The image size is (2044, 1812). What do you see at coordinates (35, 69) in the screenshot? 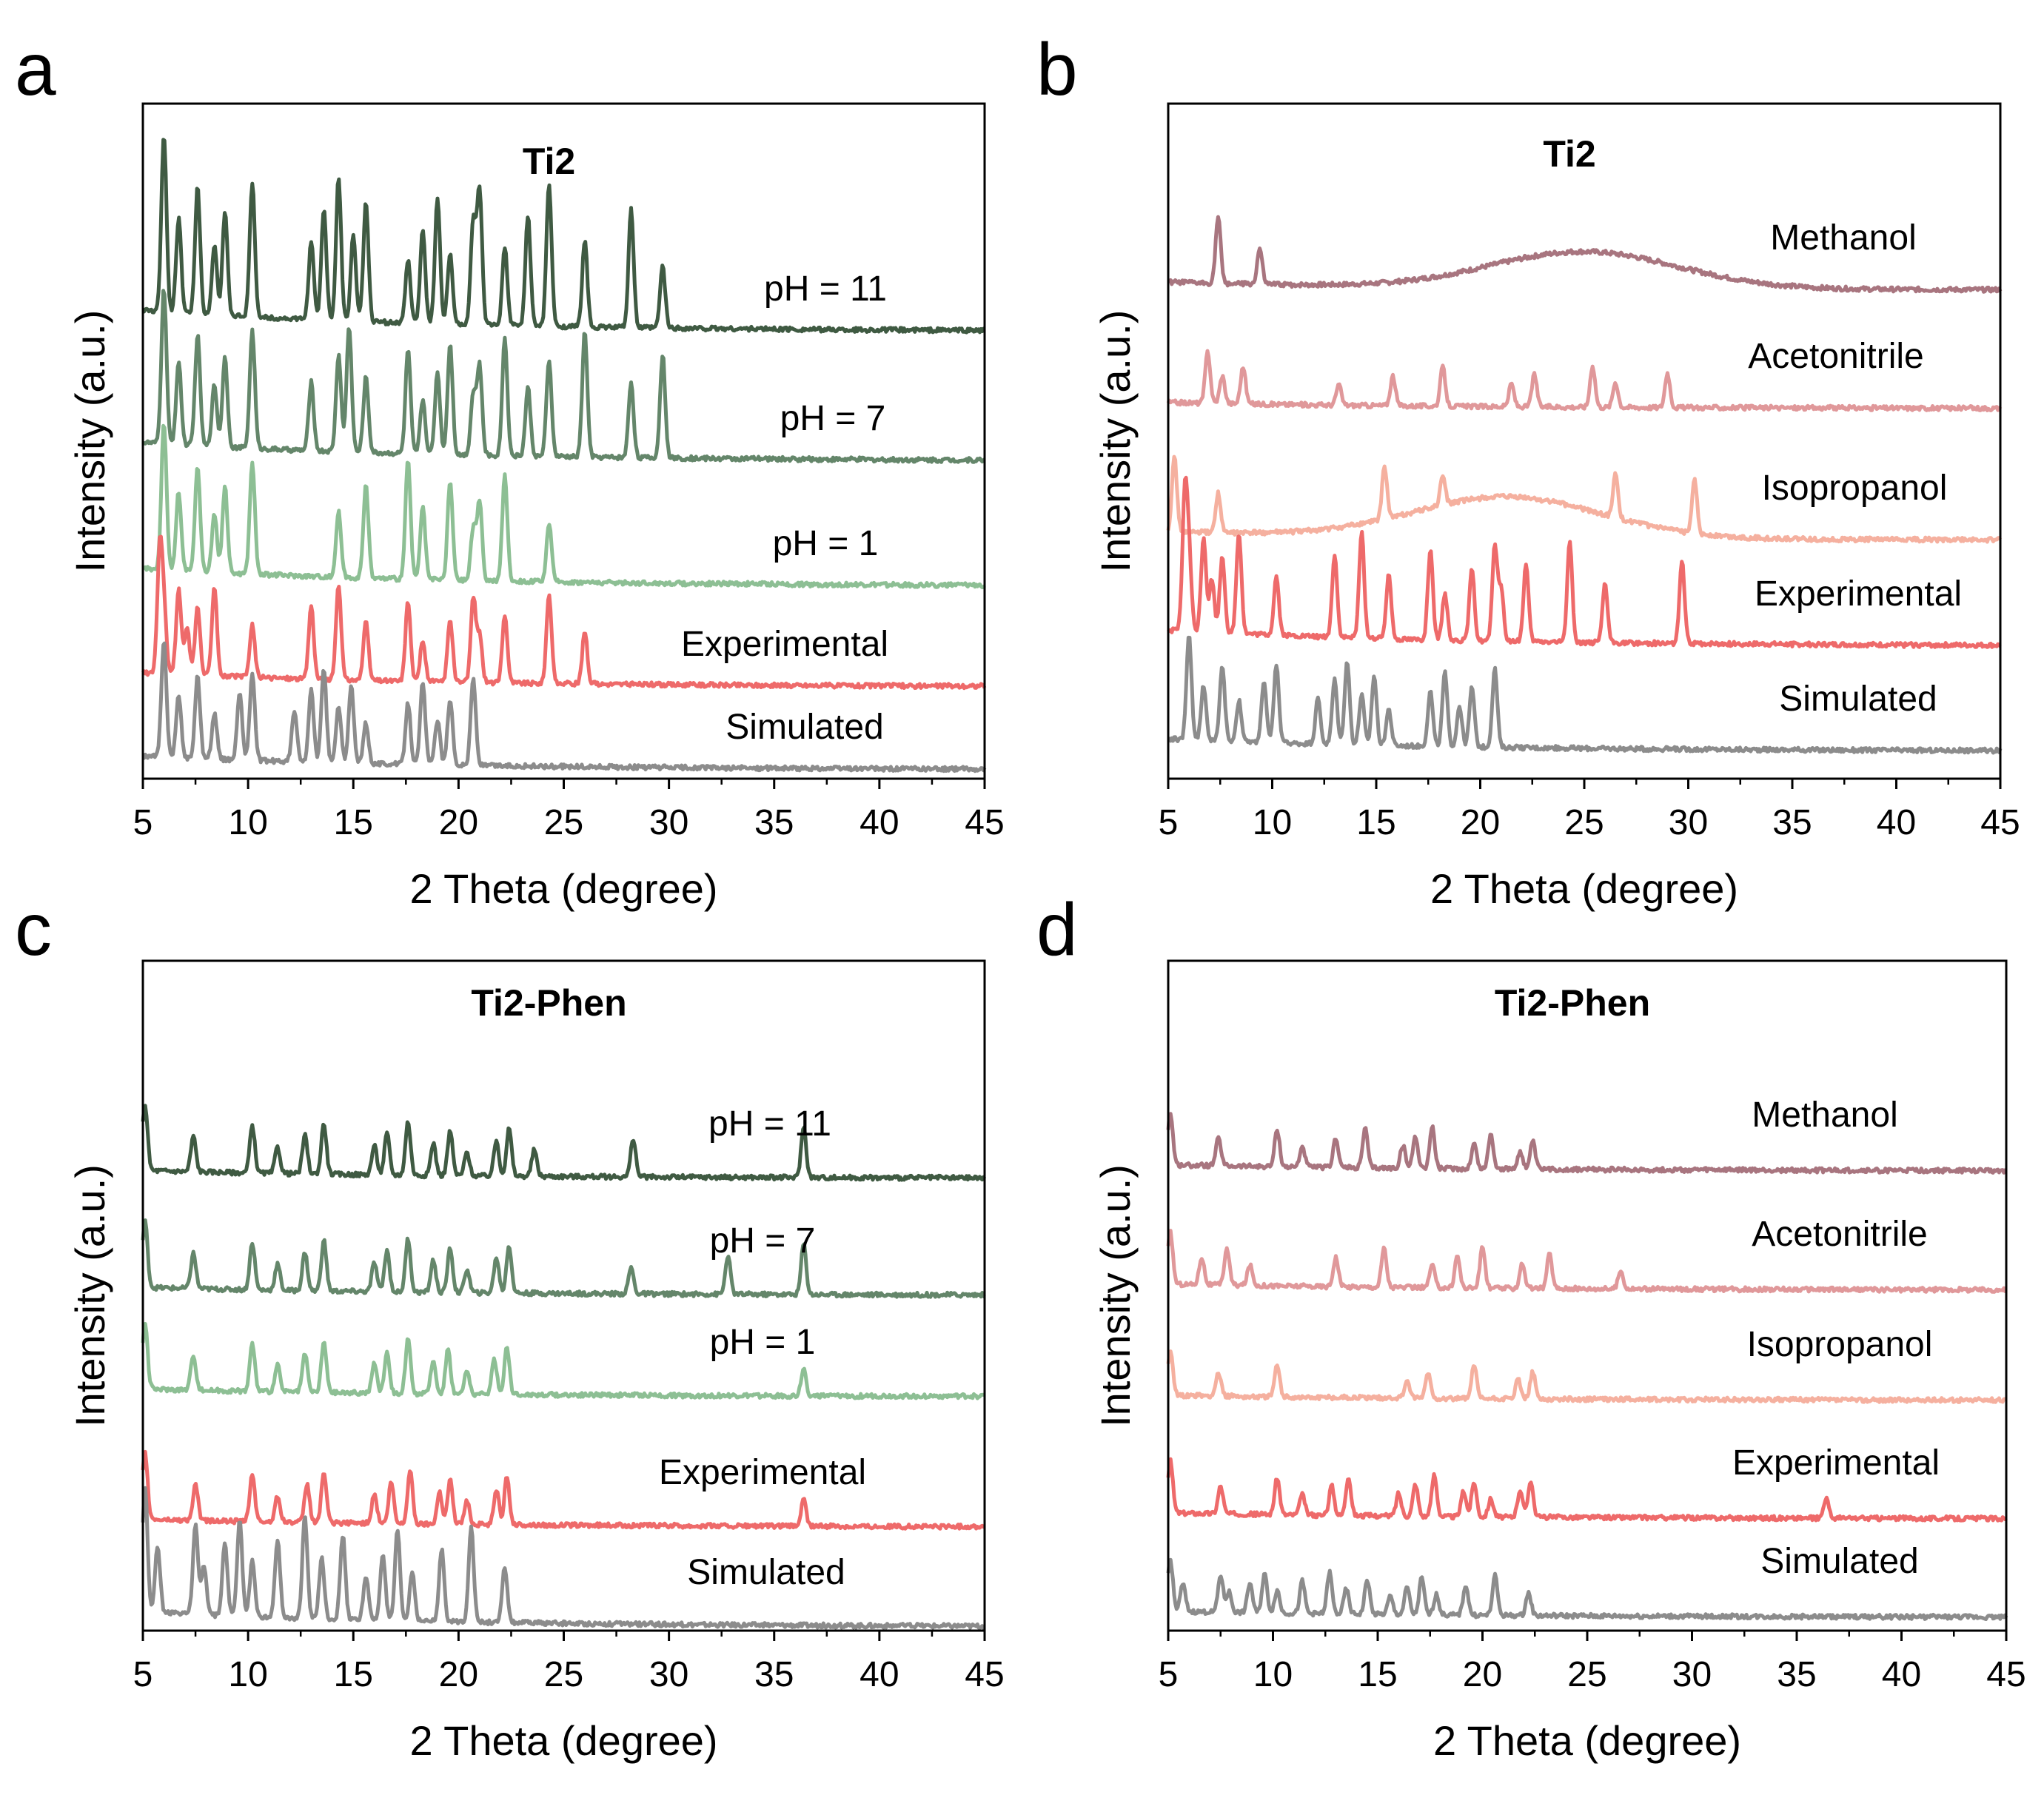
I see `panel-letter: a` at bounding box center [35, 69].